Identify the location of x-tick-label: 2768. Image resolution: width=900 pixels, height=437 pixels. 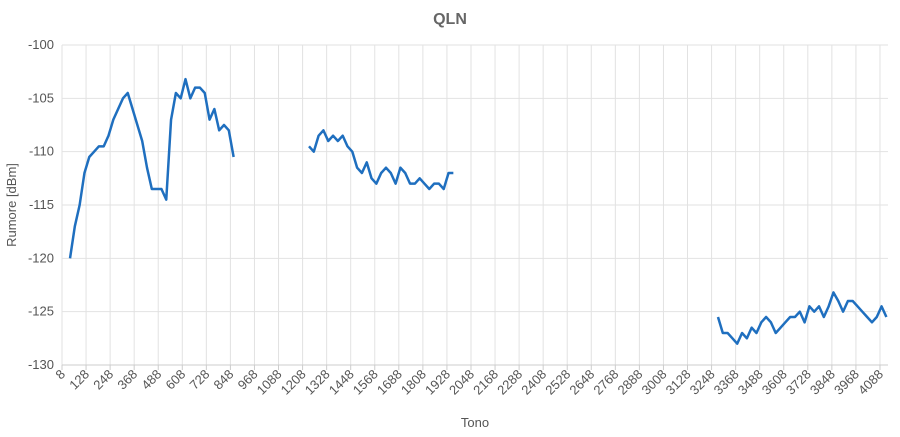
(605, 382).